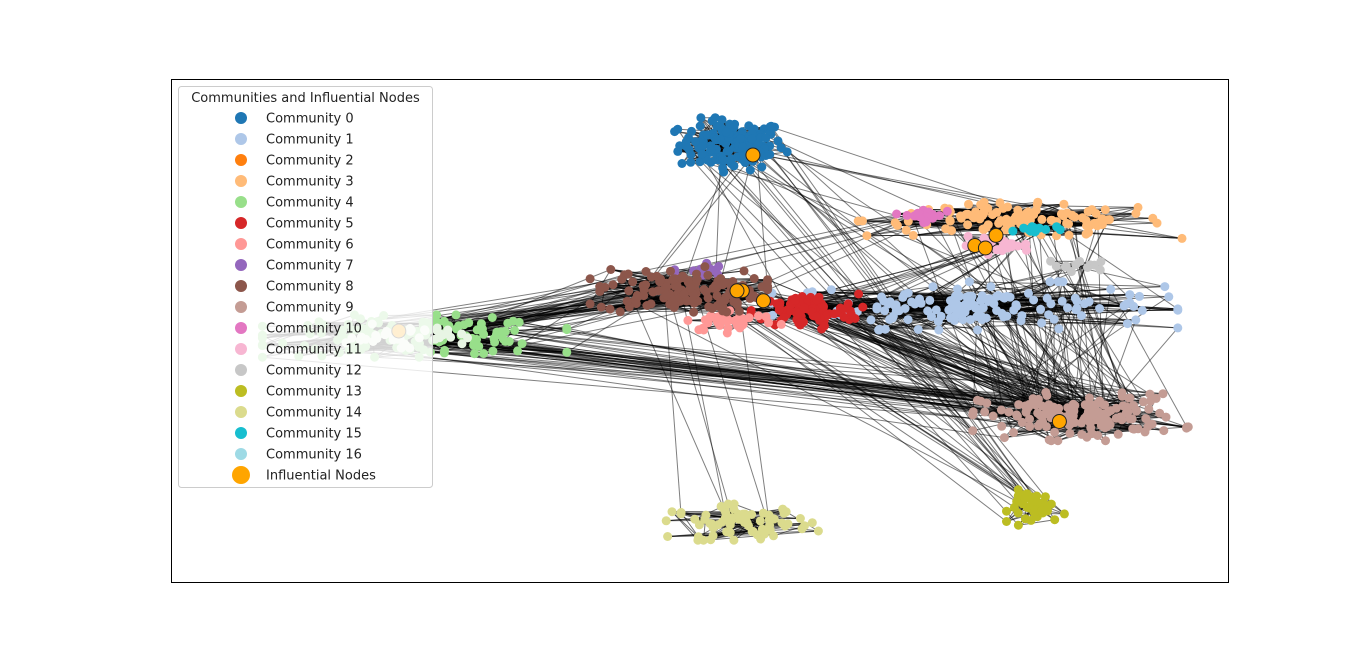 This screenshot has height=655, width=1366. I want to click on edge, so click(794, 528).